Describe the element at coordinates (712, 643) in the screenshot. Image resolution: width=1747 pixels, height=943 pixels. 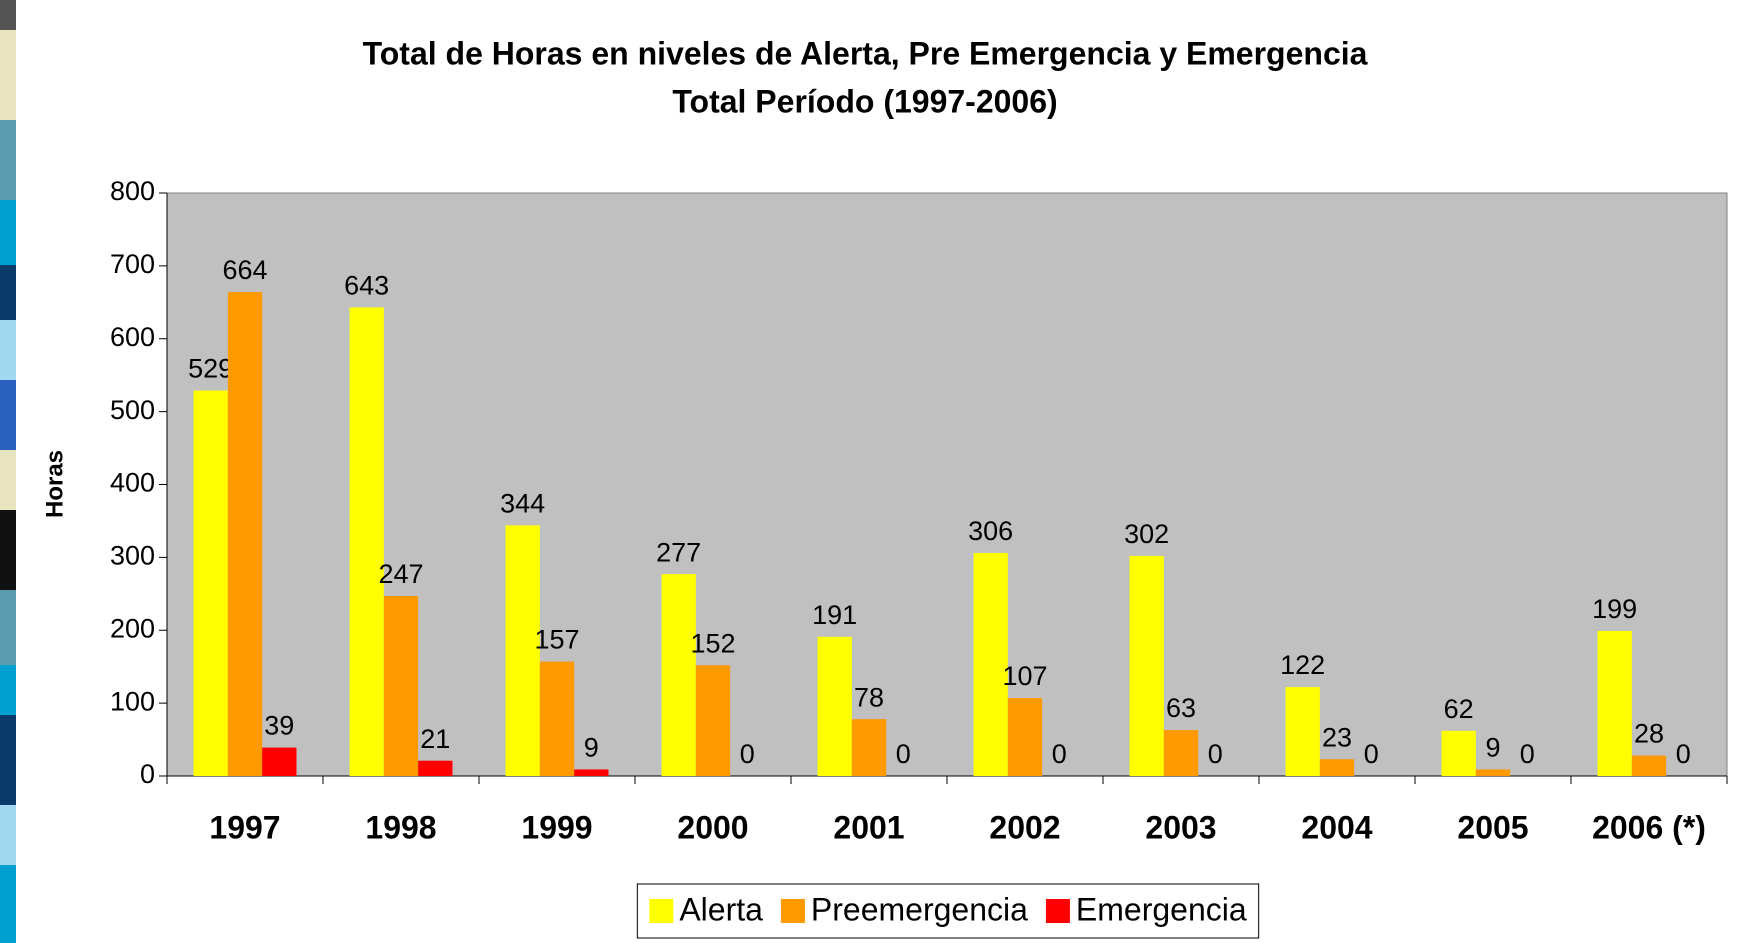
I see `data-label: 152` at that location.